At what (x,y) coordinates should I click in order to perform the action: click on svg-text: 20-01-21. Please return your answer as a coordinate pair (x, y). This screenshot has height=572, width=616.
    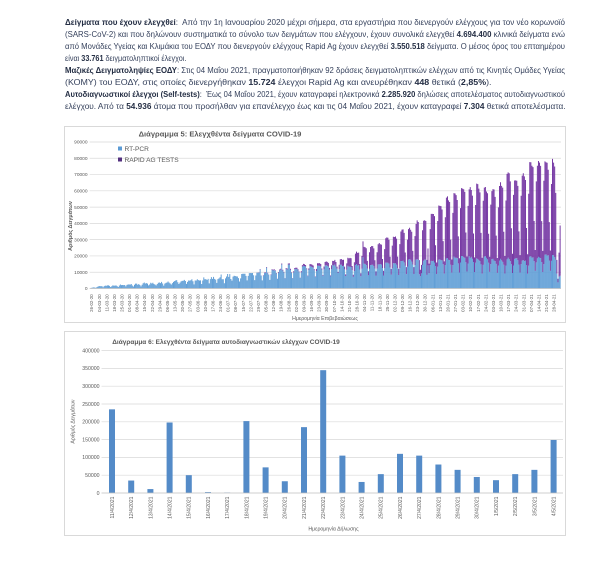
    Looking at the image, I should click on (447, 303).